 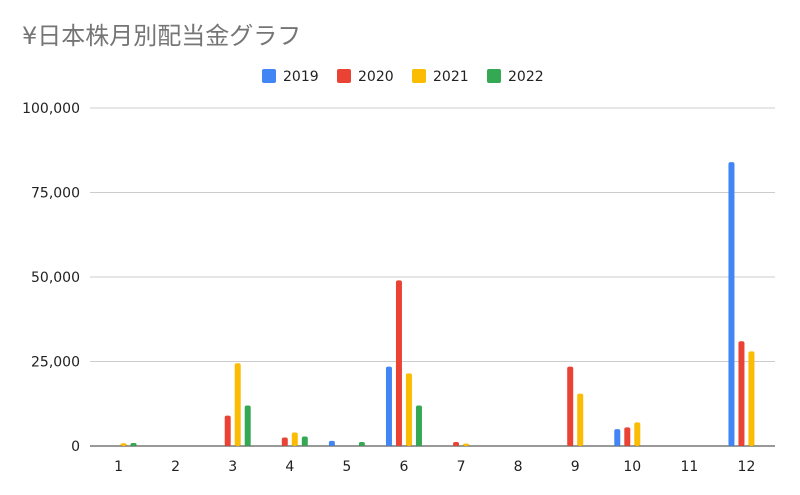 I want to click on chart-title: ¥日本株月別配当金グラフ, so click(x=162, y=36).